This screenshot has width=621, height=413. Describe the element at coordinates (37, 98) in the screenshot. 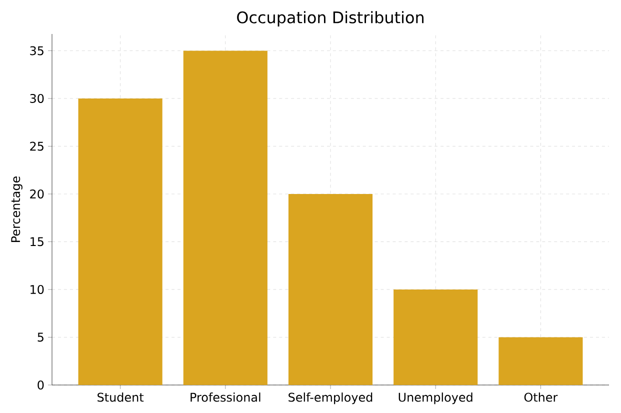

I see `y-tick-label: 30` at that location.